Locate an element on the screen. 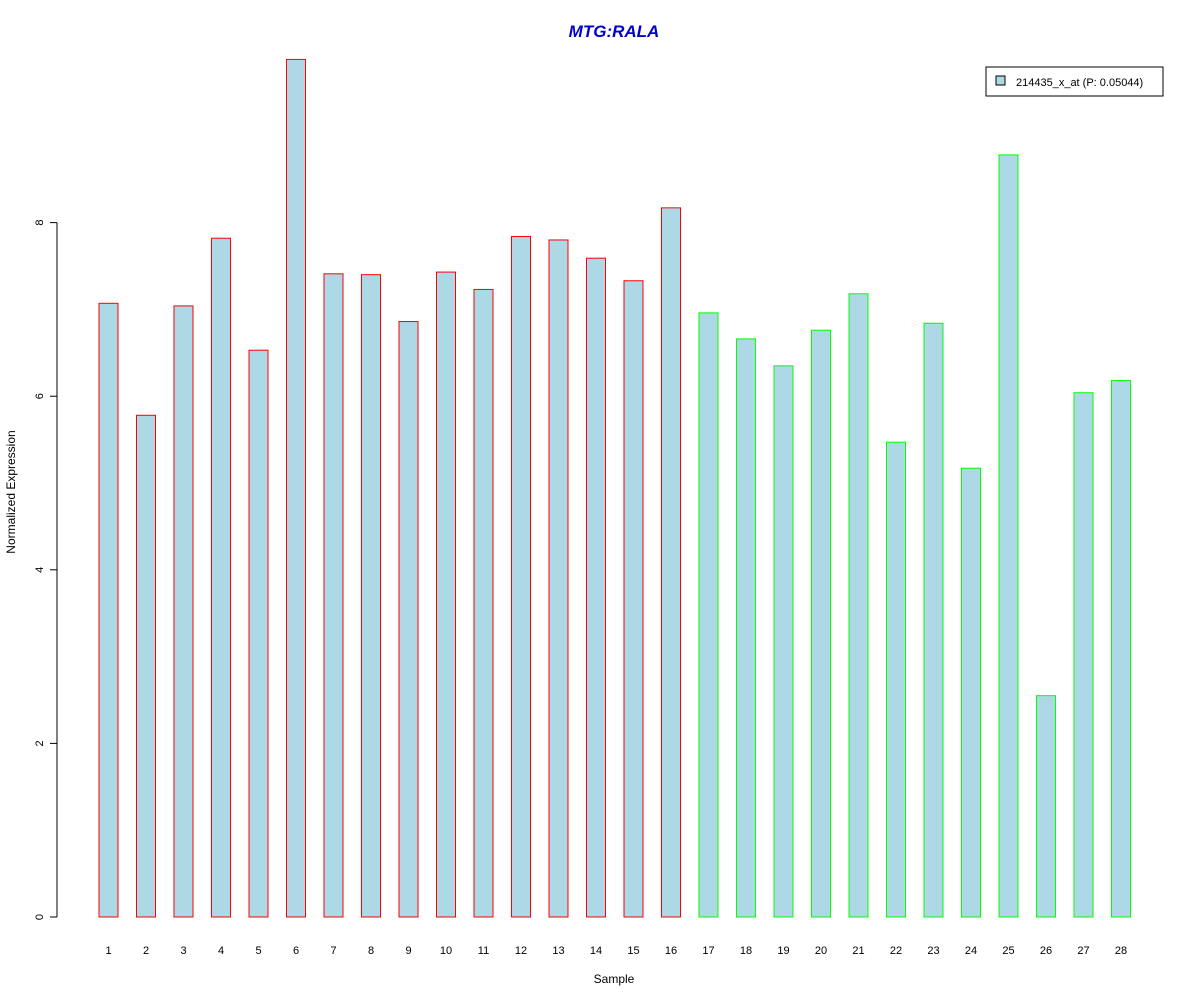 Image resolution: width=1200 pixels, height=1000 pixels. y-tick-label: 0 is located at coordinates (40, 917).